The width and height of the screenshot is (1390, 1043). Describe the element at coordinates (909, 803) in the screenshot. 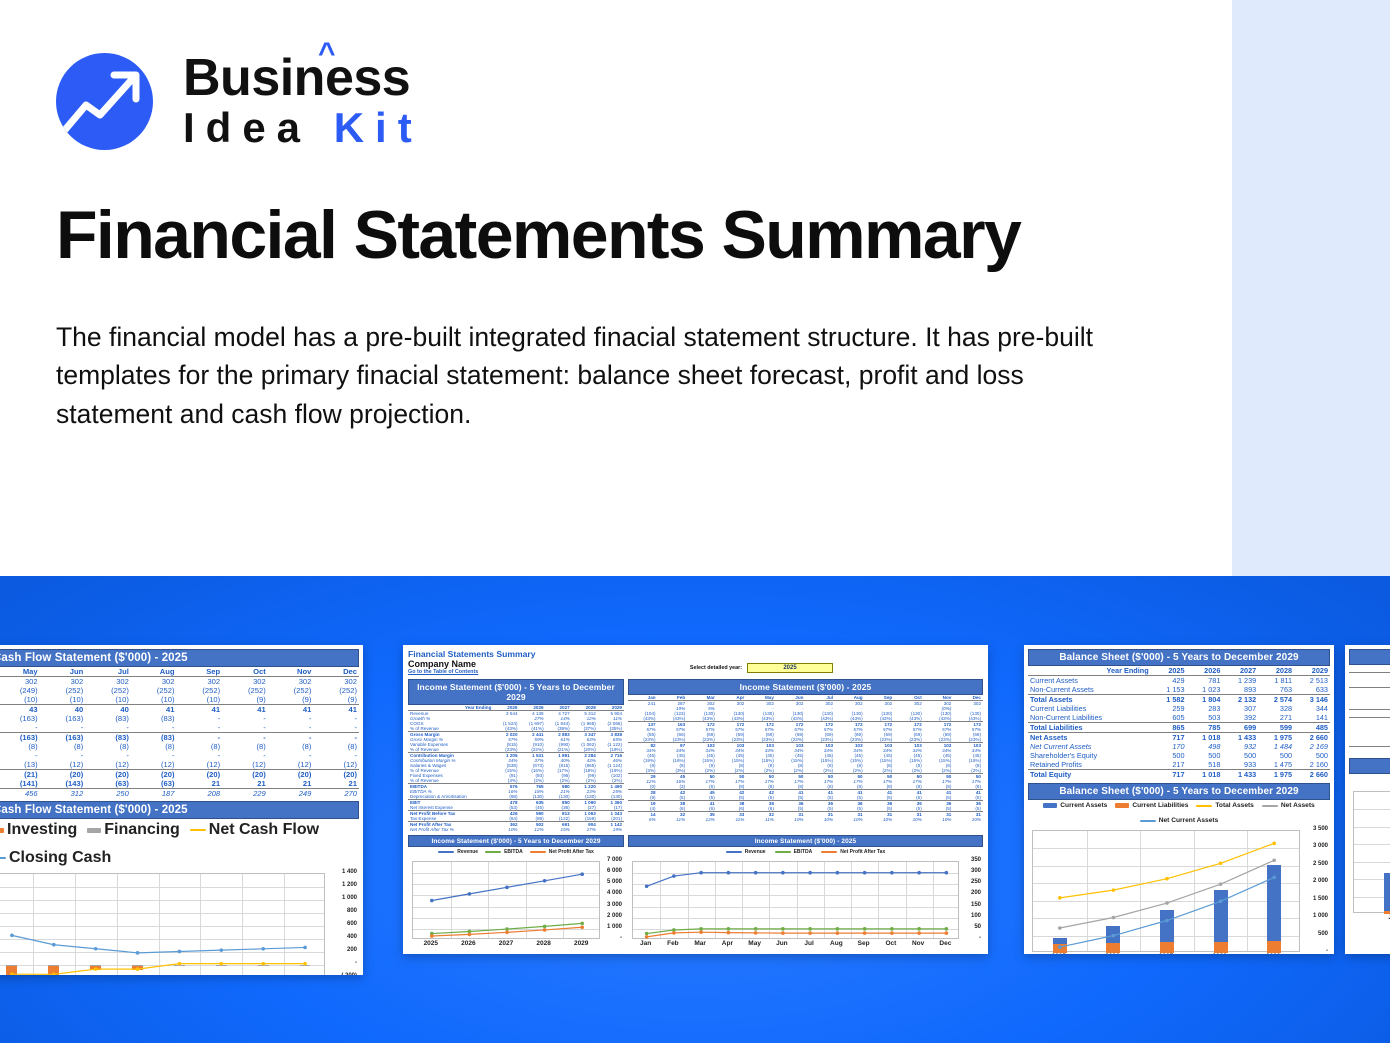

I see `table-cell: 36` at that location.